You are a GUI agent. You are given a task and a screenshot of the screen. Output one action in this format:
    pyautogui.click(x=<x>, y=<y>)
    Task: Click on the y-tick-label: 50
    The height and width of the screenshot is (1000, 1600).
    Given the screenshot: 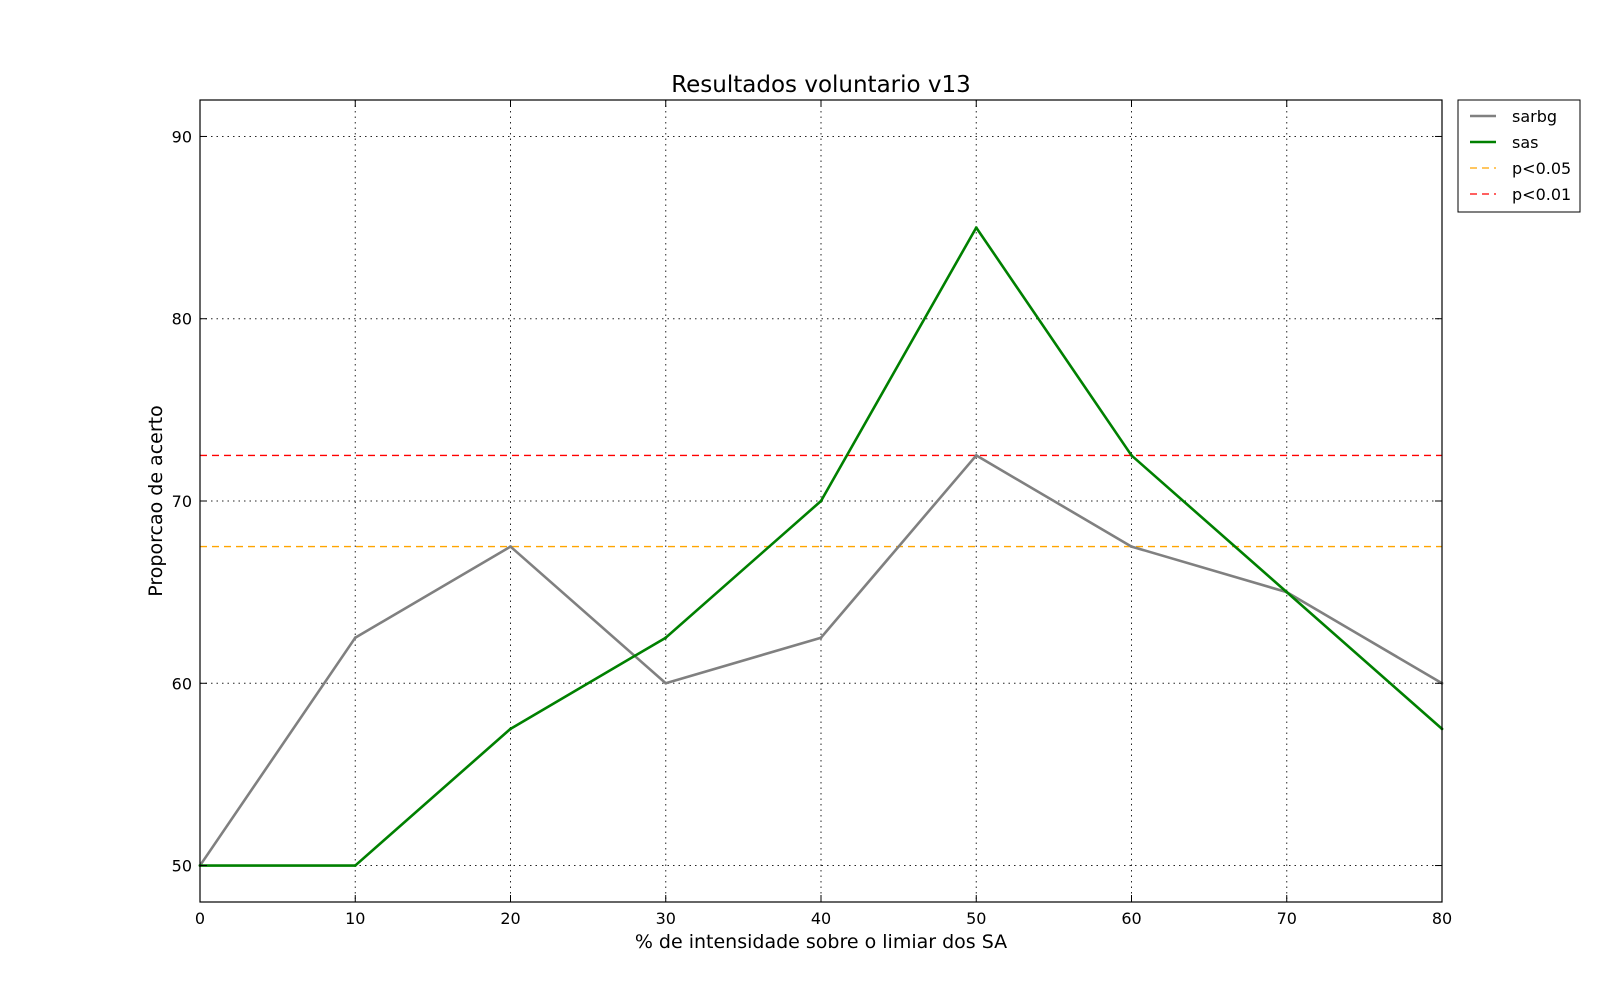 What is the action you would take?
    pyautogui.click(x=182, y=866)
    